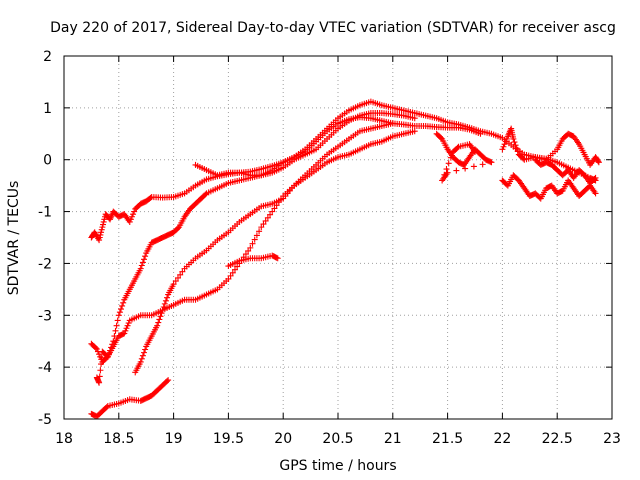 The image size is (640, 480). What do you see at coordinates (45, 316) in the screenshot?
I see `y-tick-label: -3` at bounding box center [45, 316].